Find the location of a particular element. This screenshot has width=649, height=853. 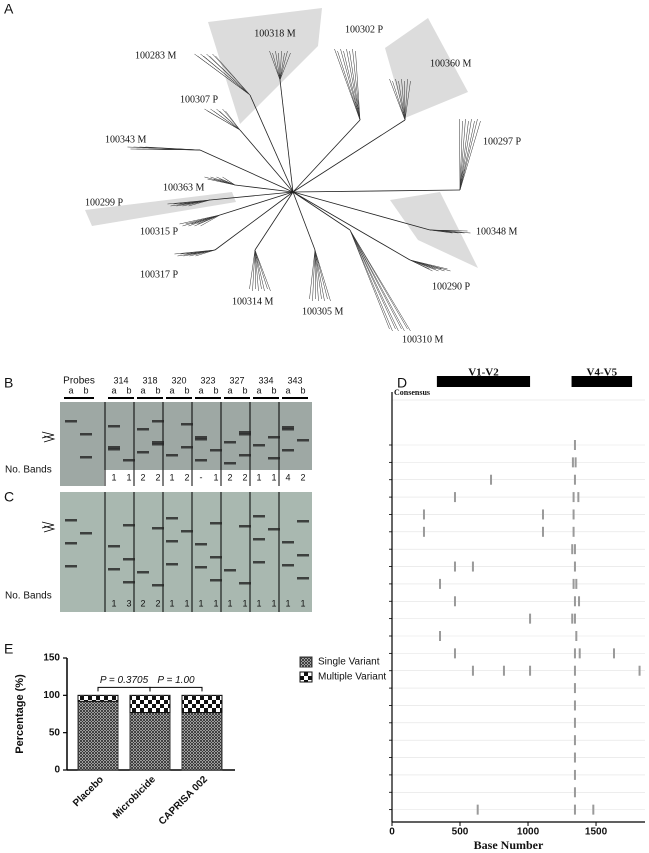

x-tick-label: CAPRISA 002 is located at coordinates (183, 800).